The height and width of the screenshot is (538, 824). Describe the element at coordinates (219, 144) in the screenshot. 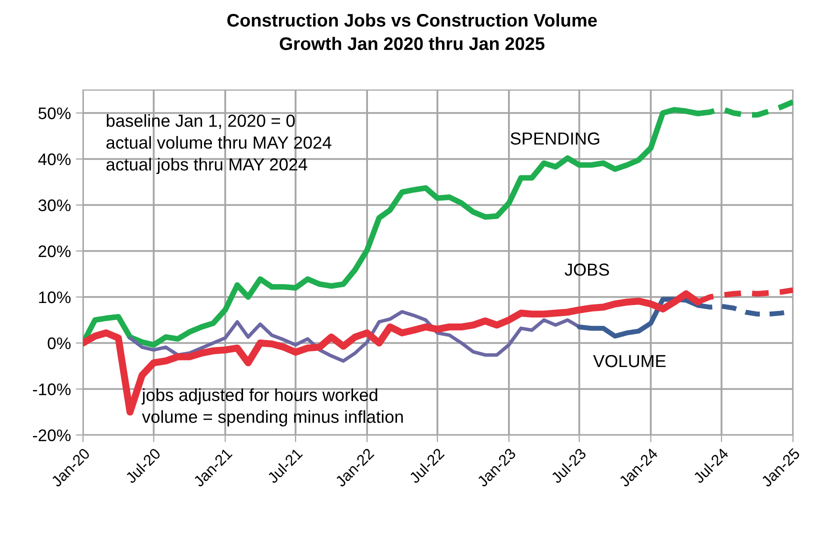

I see `annotation: baseline Jan 1, 2020 = 0 actual volume thru MAY 2024 actual jobs thru MAY 2024` at that location.